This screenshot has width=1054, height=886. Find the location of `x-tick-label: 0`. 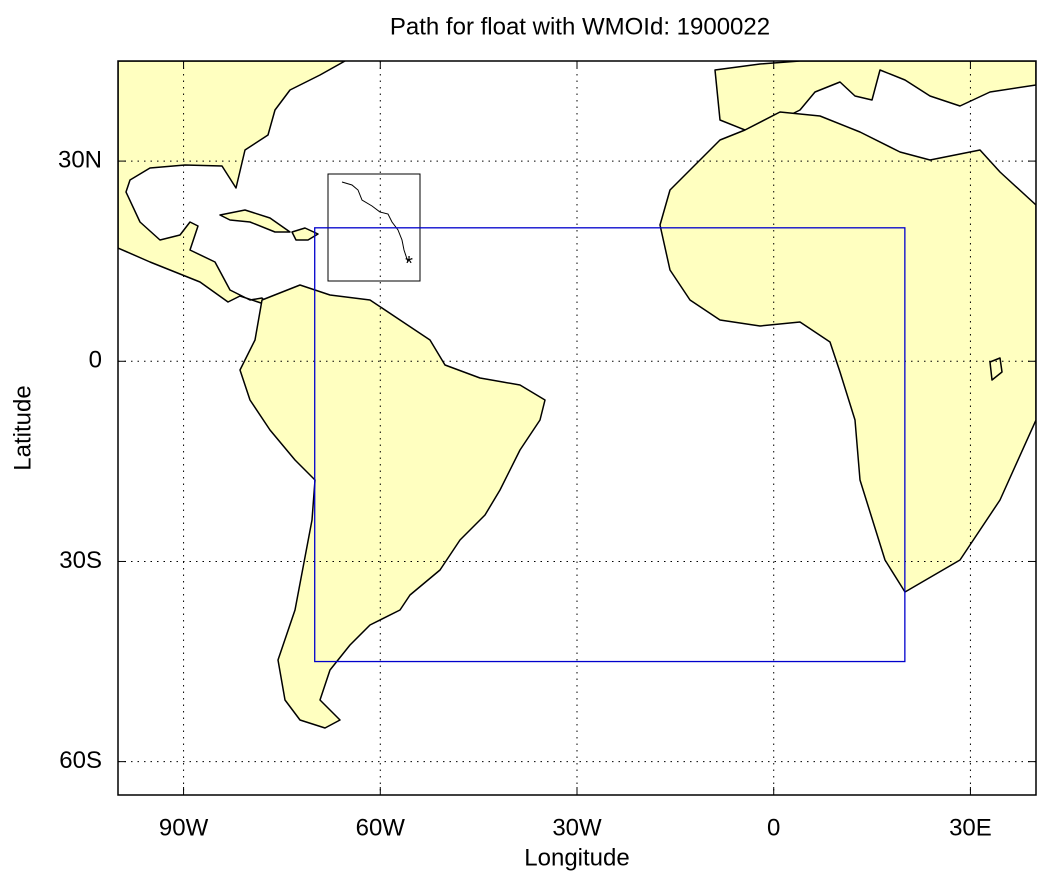

x-tick-label: 0 is located at coordinates (773, 827).